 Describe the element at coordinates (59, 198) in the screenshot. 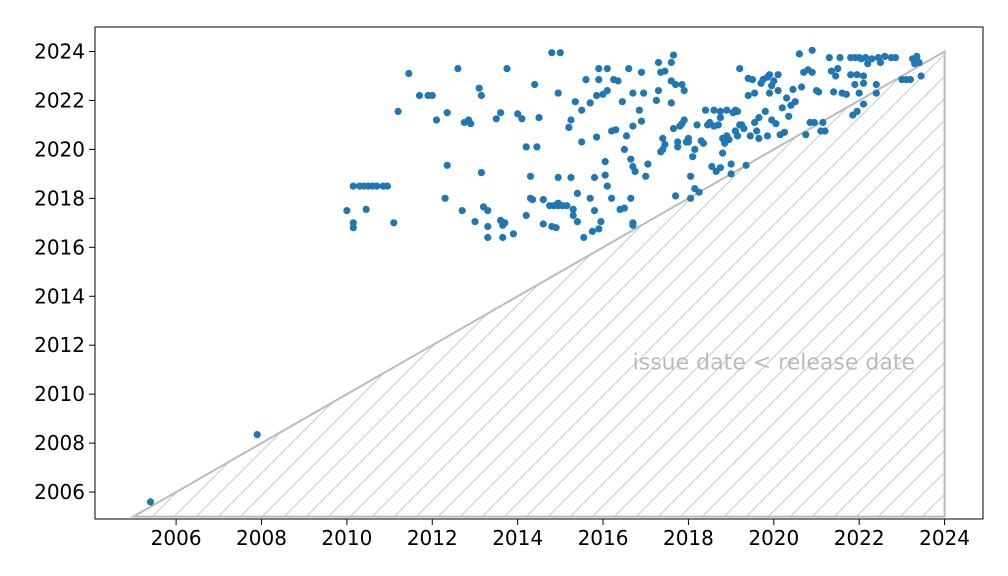

I see `y-tick-label: 2018` at that location.